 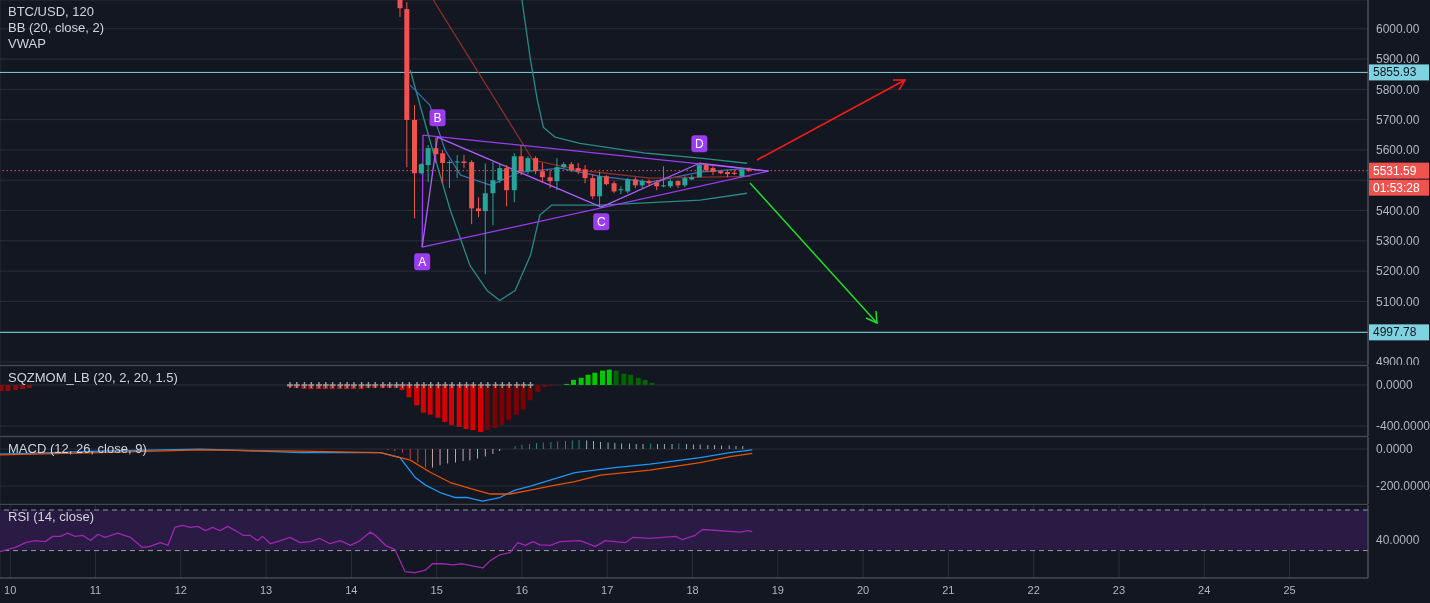 What do you see at coordinates (266, 589) in the screenshot?
I see `x-tick-label: 13` at bounding box center [266, 589].